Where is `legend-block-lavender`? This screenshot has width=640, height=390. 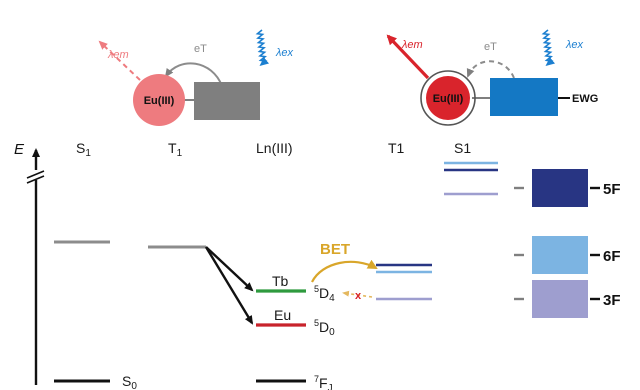 legend-block-lavender is located at coordinates (560, 299).